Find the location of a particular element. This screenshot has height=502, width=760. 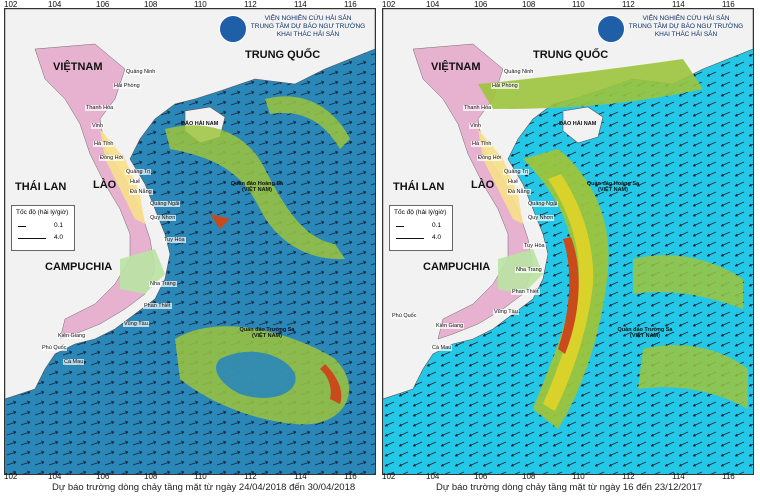

current-eddy is located at coordinates (256, 374).